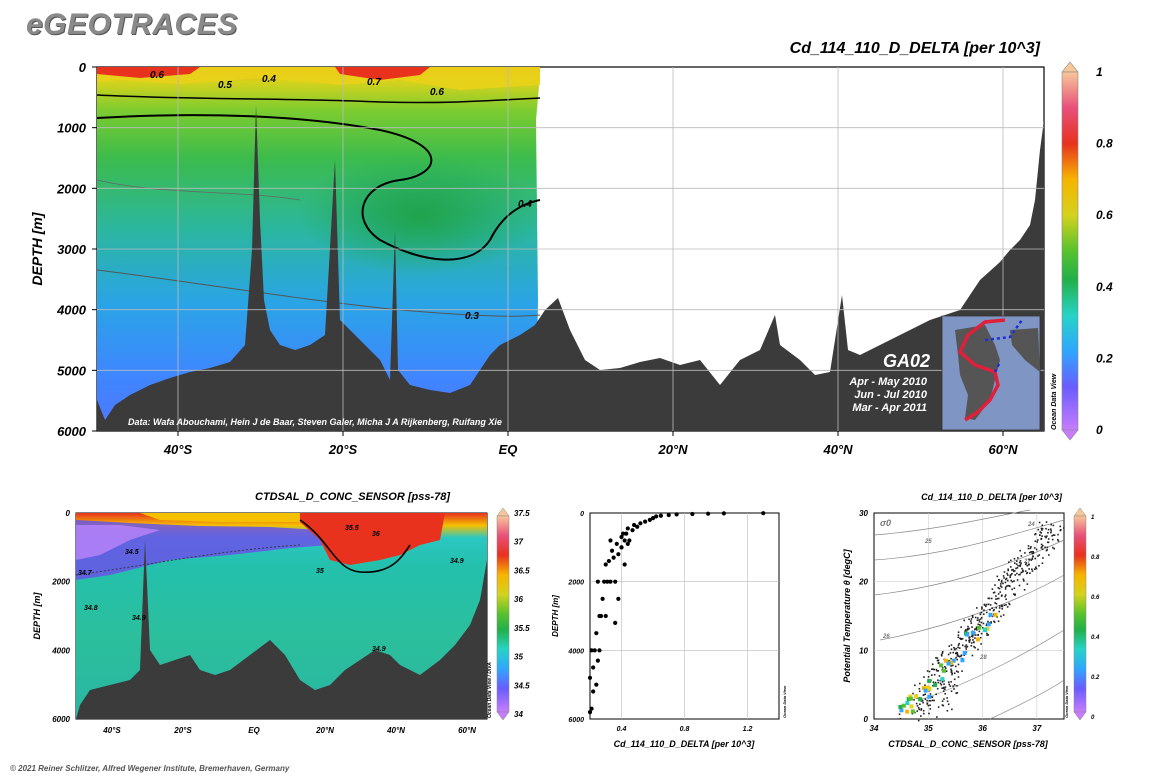  I want to click on y-tick-label: 6000, so click(72, 431).